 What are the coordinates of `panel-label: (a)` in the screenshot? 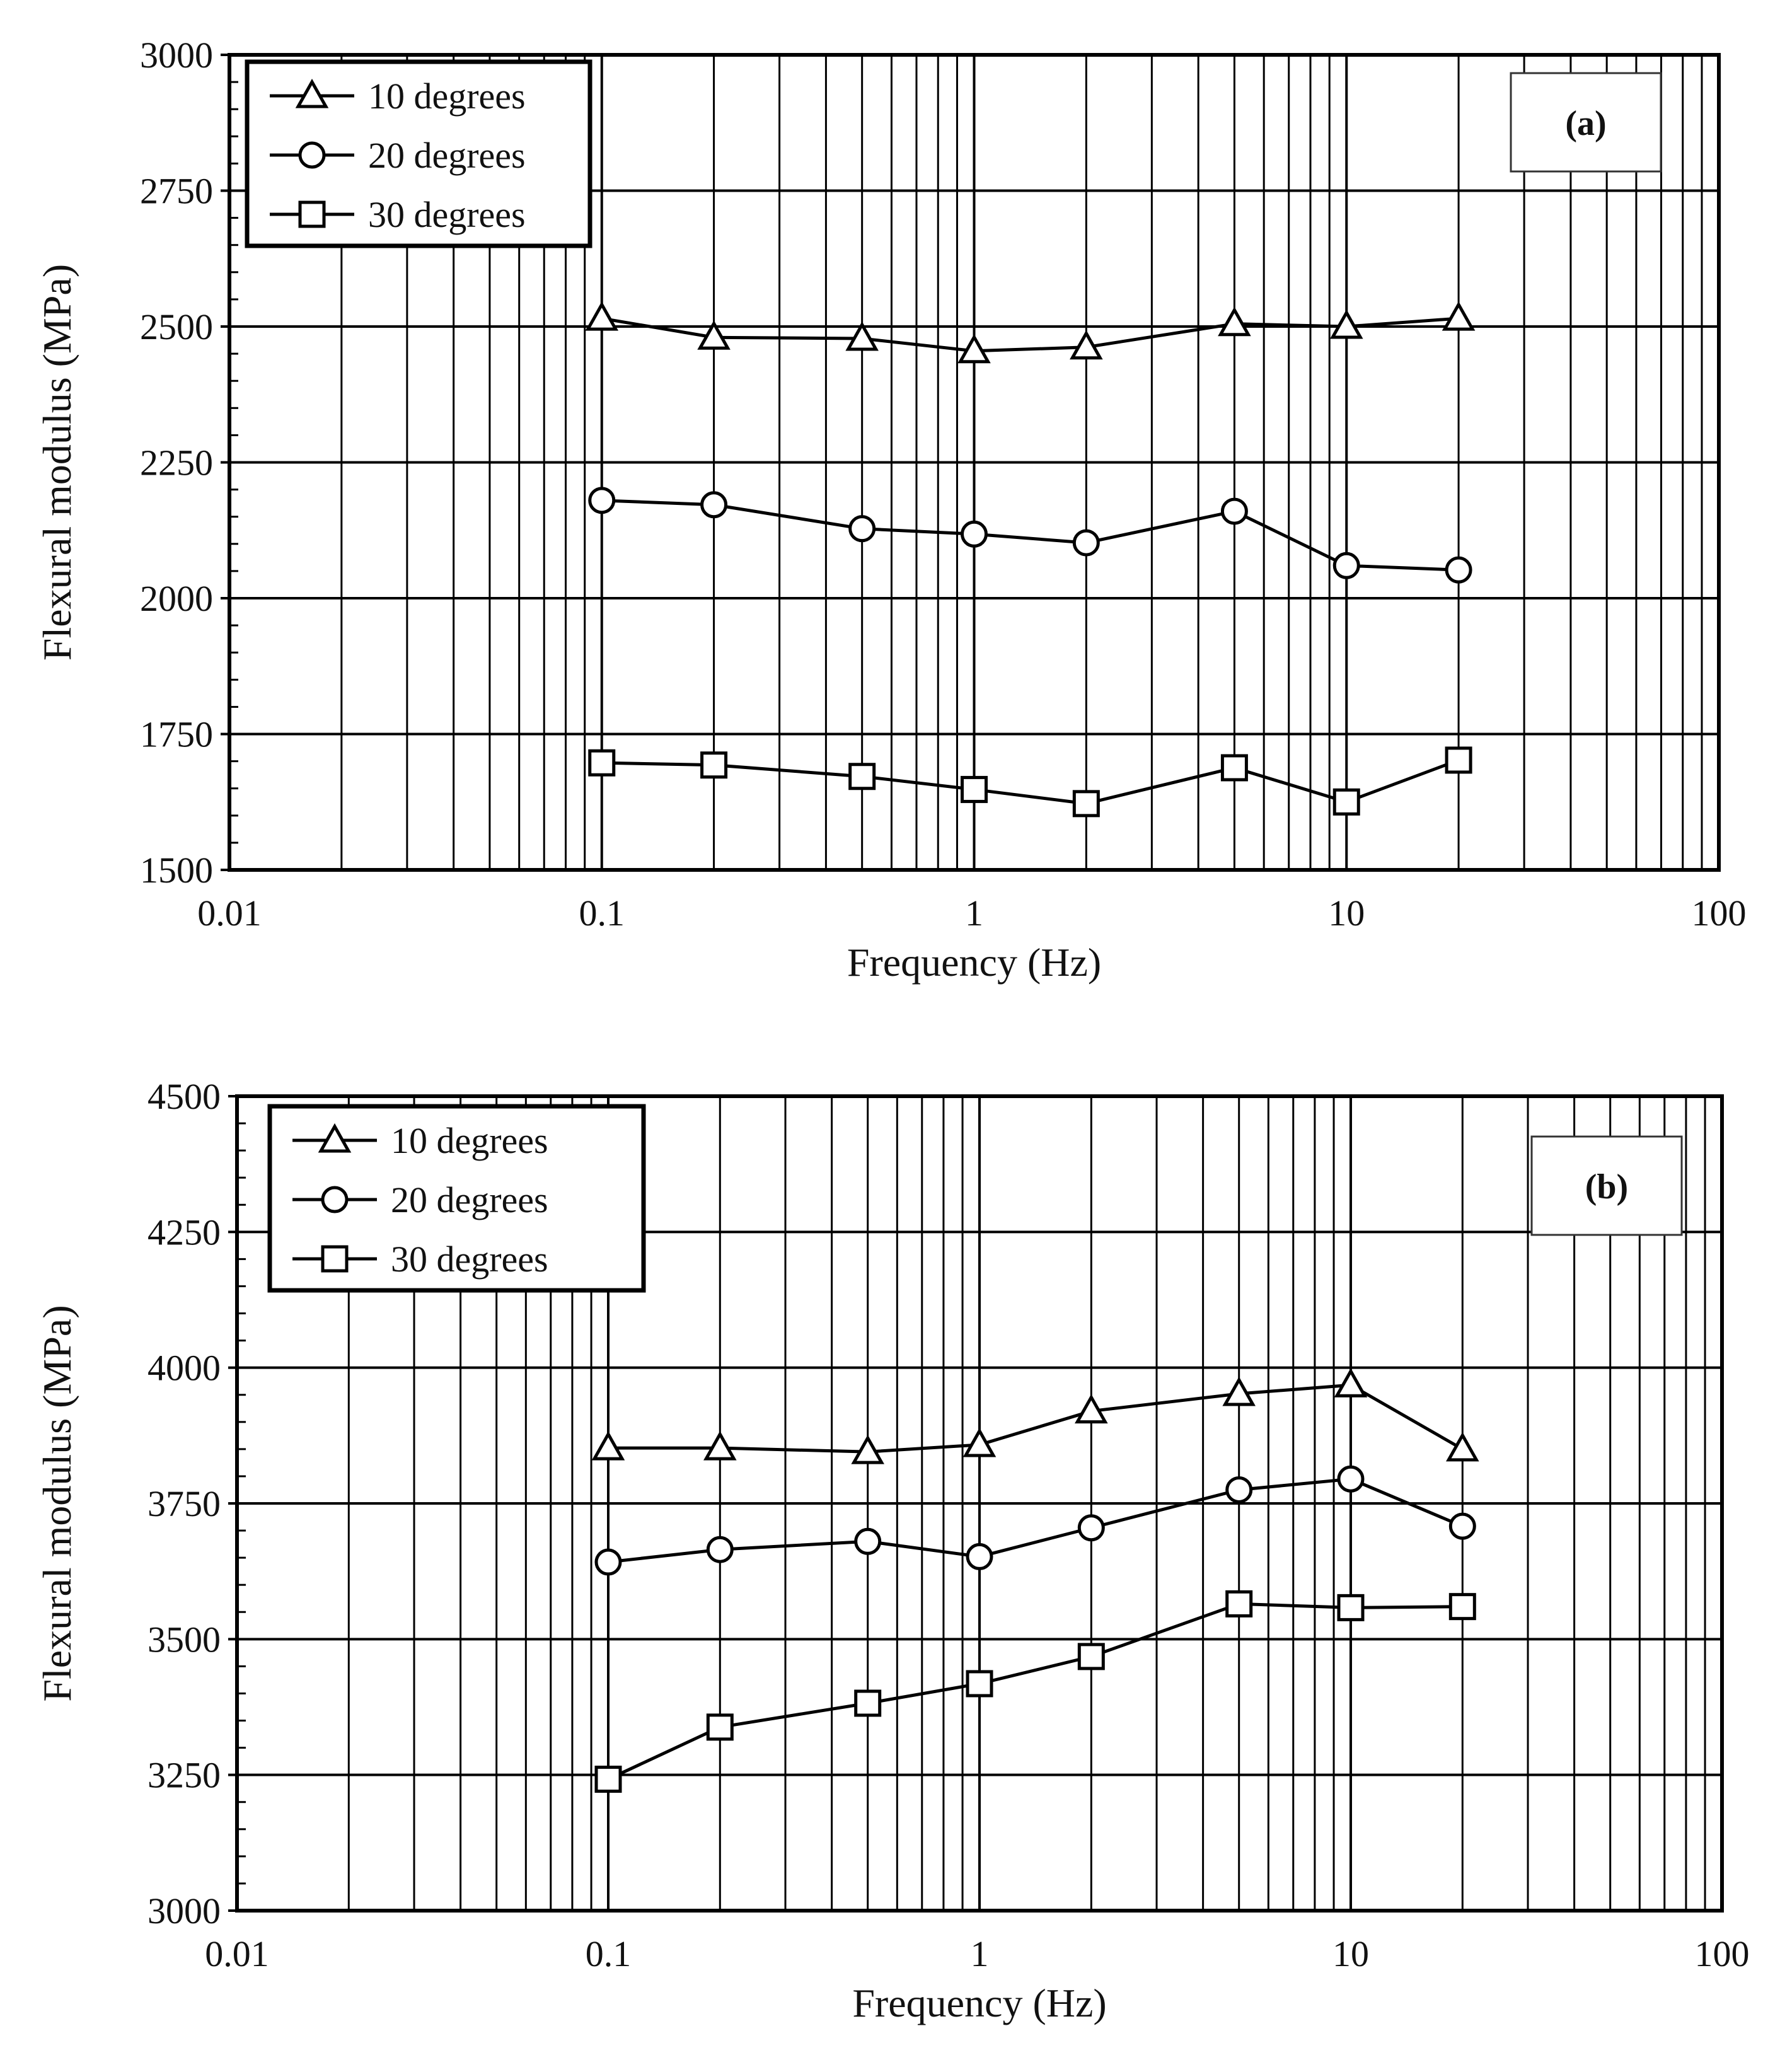 It's located at (1585, 124).